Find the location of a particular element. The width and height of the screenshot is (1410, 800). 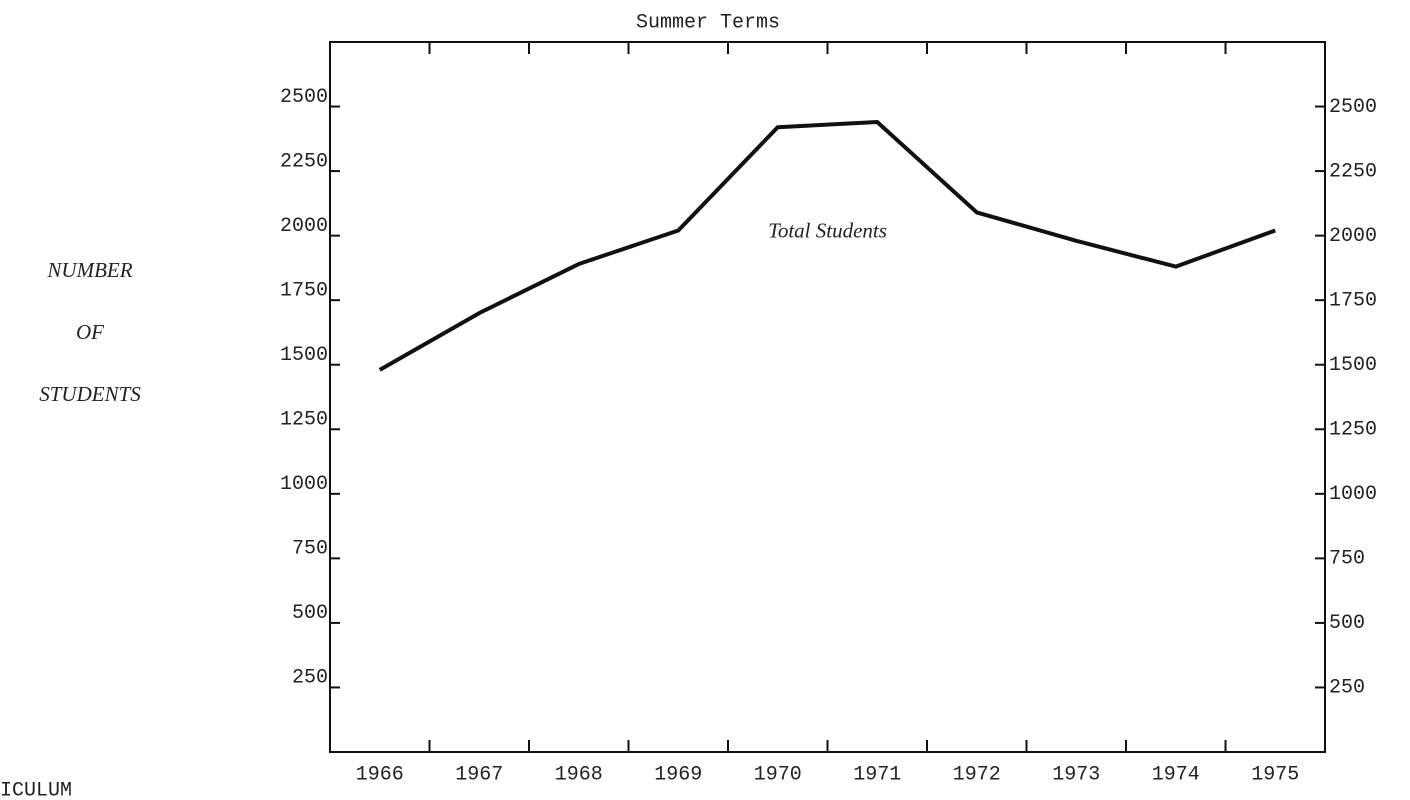

y-tick-label: 1250 is located at coordinates (304, 420).